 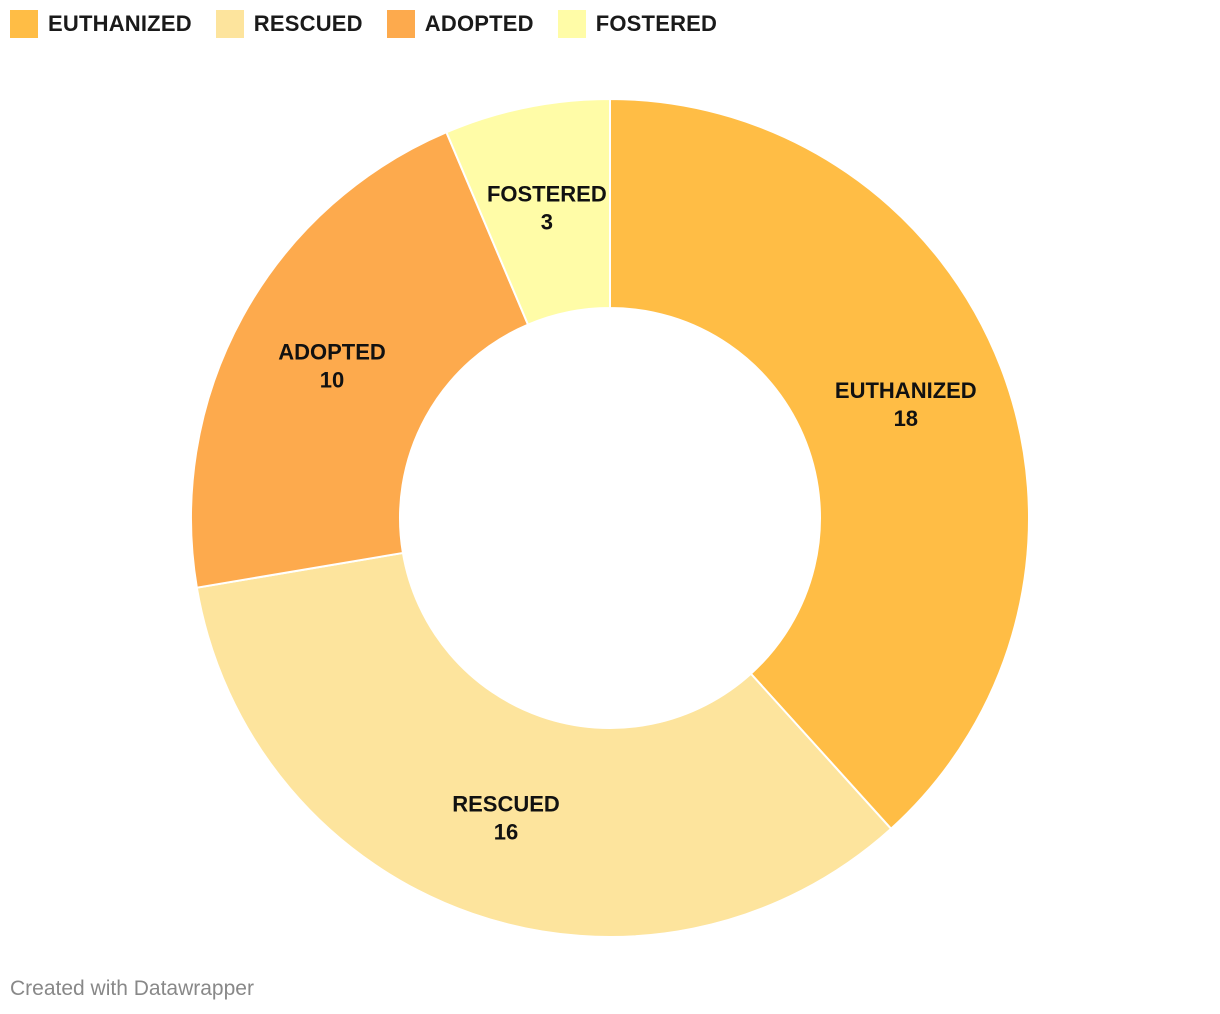 What do you see at coordinates (906, 418) in the screenshot?
I see `slice-value-euthanized: 18` at bounding box center [906, 418].